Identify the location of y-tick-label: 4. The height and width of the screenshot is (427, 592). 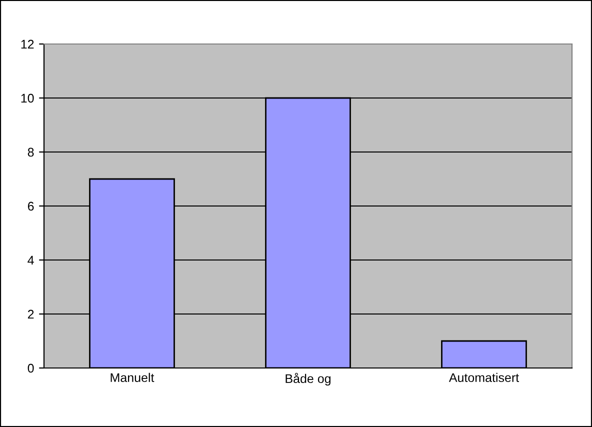
(31, 260).